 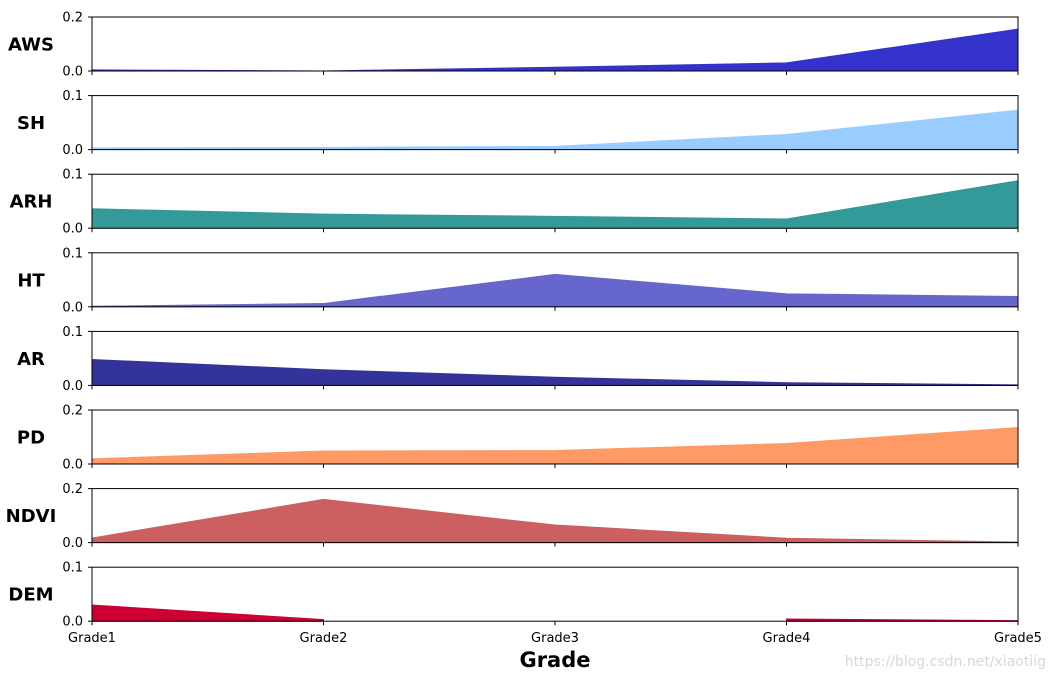 I want to click on panel-ar: 0.0 0.1 AR, so click(x=518, y=359).